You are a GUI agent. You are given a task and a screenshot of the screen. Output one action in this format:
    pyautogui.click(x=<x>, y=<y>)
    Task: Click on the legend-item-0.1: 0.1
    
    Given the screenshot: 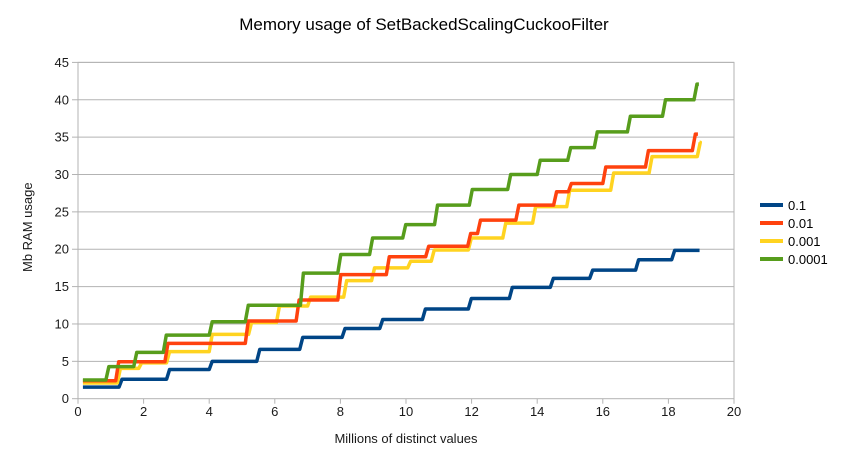 What is the action you would take?
    pyautogui.click(x=794, y=205)
    